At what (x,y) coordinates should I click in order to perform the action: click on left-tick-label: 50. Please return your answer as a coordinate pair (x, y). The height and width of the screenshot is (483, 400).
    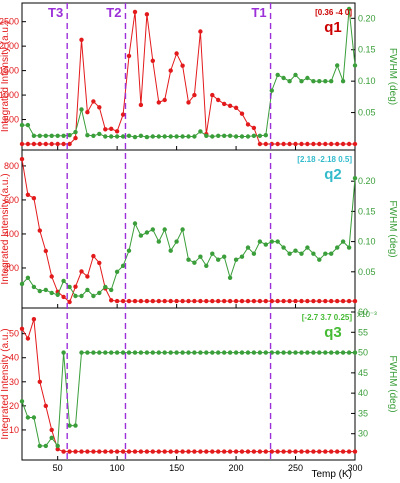
    Looking at the image, I should click on (14, 334).